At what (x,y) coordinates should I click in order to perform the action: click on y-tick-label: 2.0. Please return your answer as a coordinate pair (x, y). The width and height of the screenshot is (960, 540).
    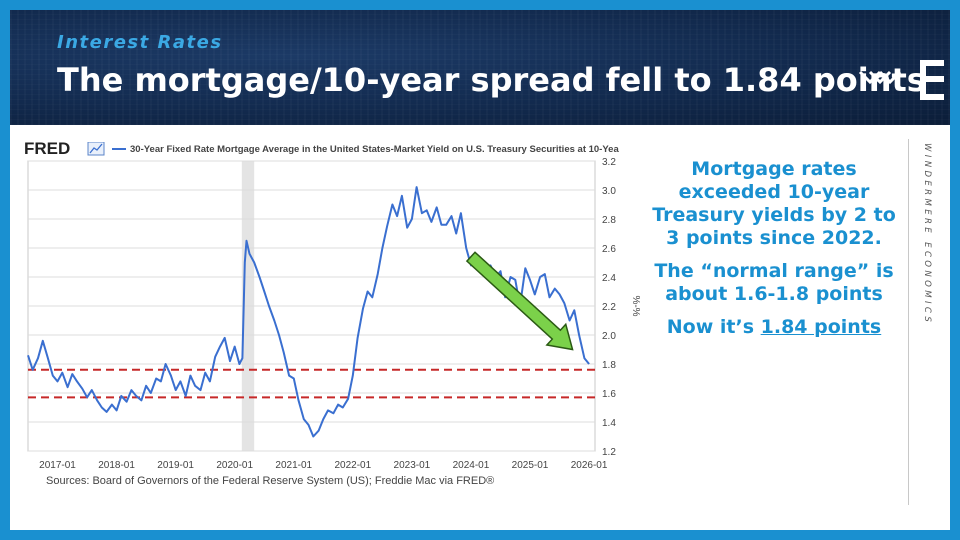
    Looking at the image, I should click on (609, 336).